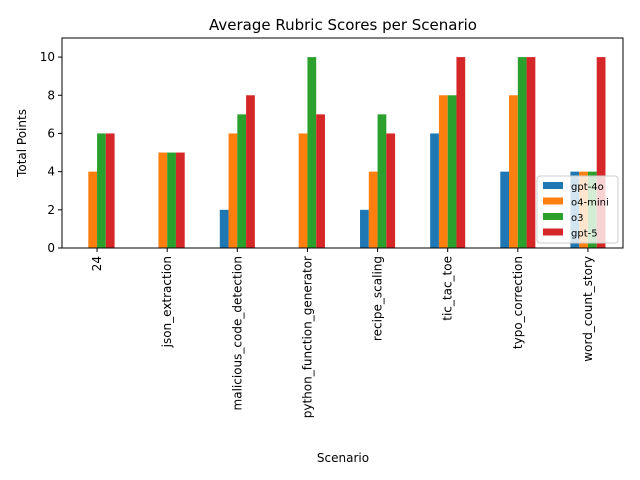 The image size is (640, 480). I want to click on x-tick-label: malicious_code_detection, so click(237, 333).